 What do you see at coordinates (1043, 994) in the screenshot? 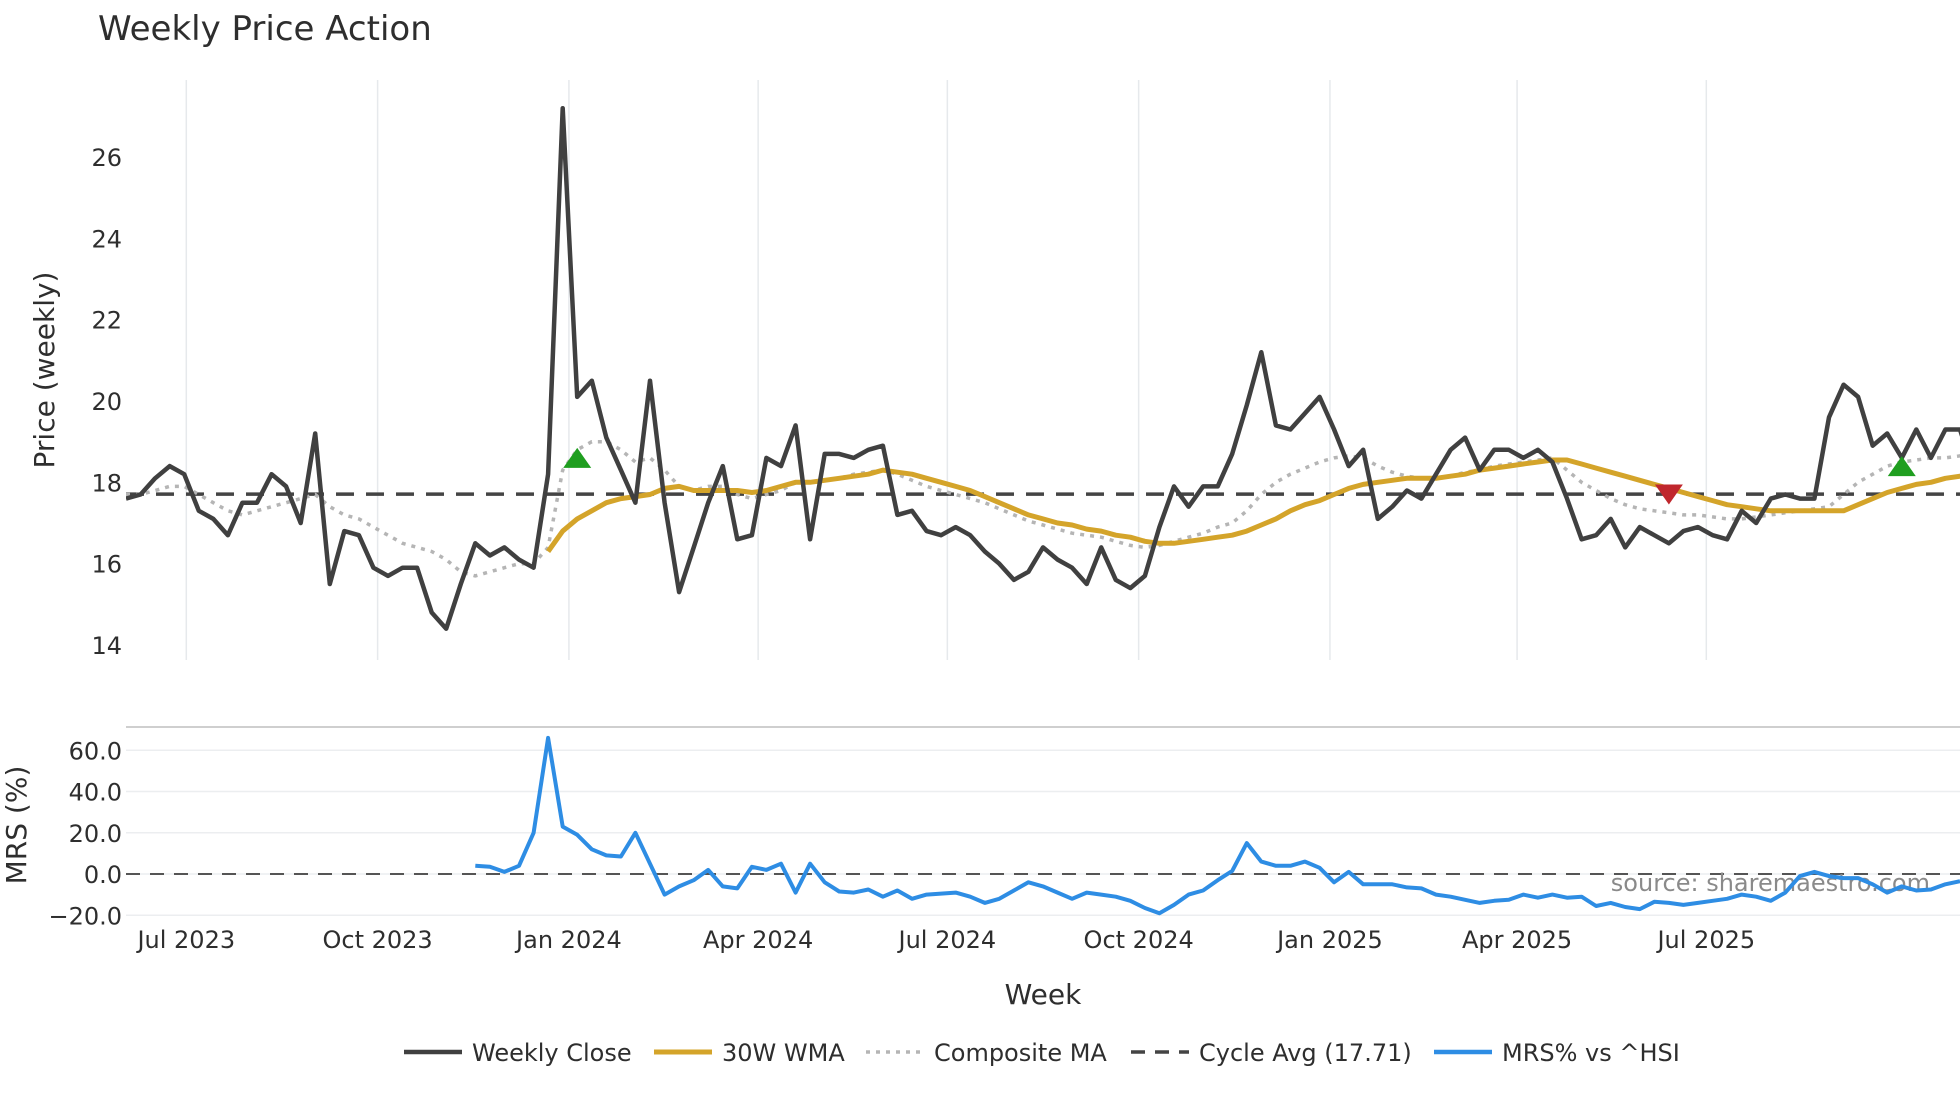
I see `x-axis-label: Week` at bounding box center [1043, 994].